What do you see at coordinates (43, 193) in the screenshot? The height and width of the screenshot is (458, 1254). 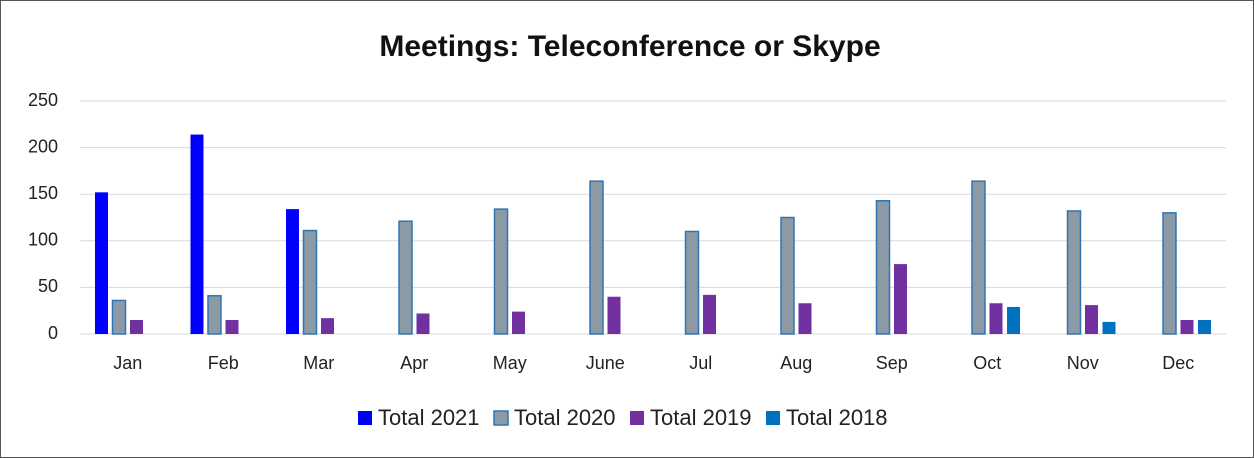 I see `y-tick-label: 150` at bounding box center [43, 193].